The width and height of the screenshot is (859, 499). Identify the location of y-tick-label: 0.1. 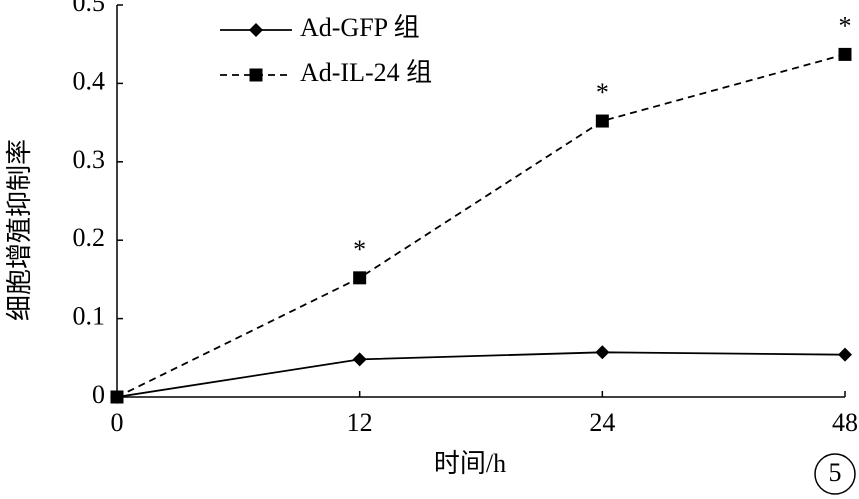
(89, 316).